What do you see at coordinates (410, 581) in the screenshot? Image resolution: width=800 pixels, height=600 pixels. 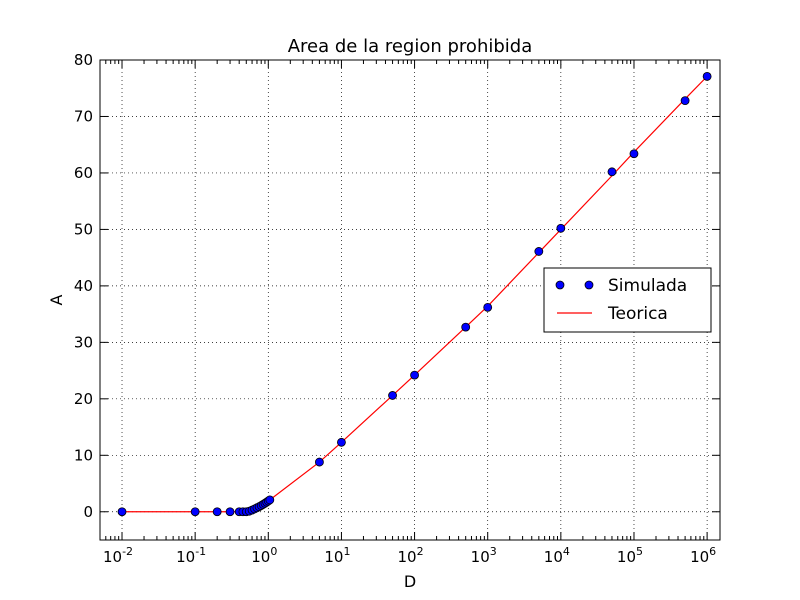 I see `x-axis-label: D` at bounding box center [410, 581].